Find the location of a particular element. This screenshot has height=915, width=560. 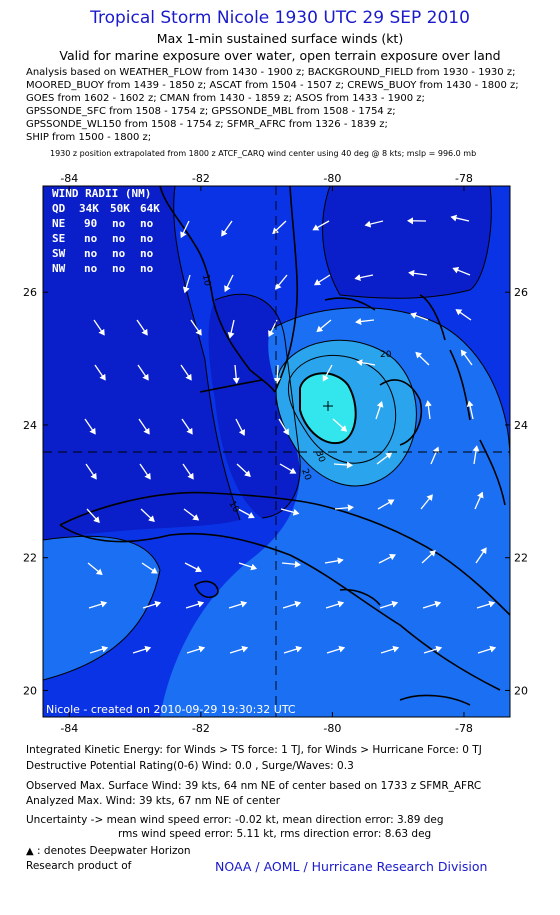

contour-labels: 20 20 30 10 10 is located at coordinates (296, 394).